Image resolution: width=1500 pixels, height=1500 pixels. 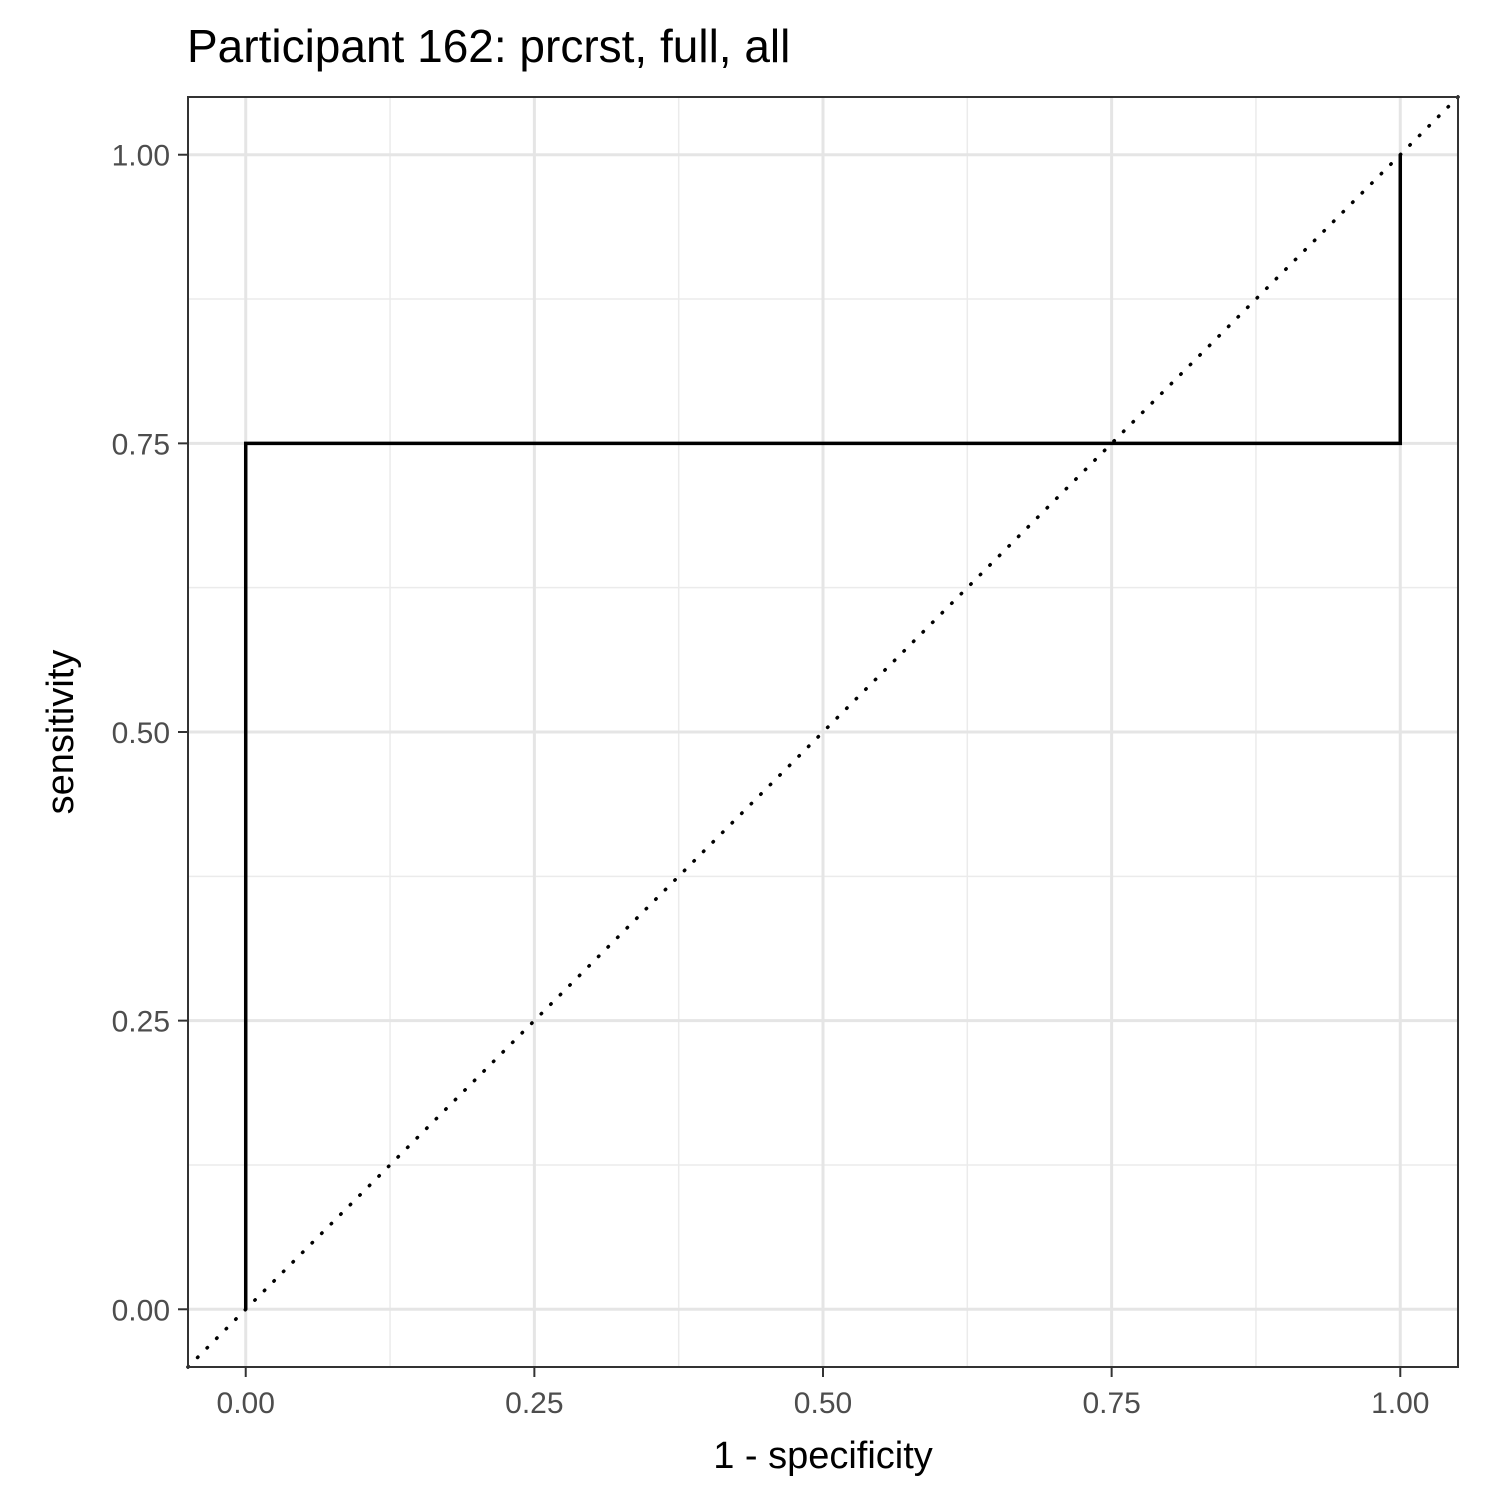 I want to click on x-tick-label: 0.00, so click(x=246, y=1403).